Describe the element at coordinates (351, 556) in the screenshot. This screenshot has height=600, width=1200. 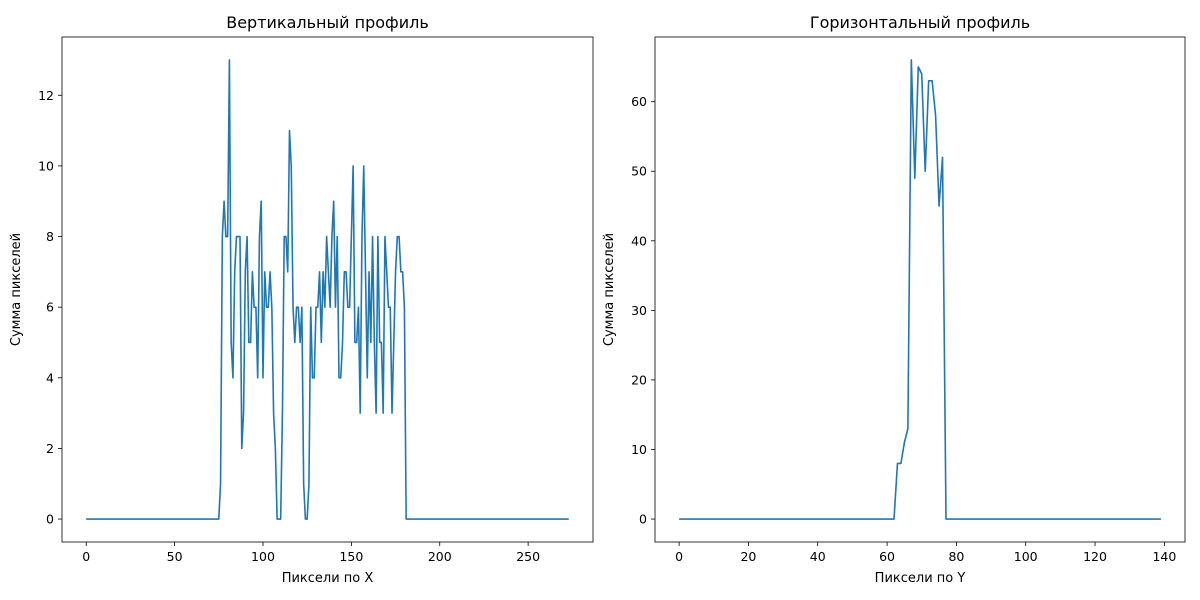
I see `x-tick-label: 150` at that location.